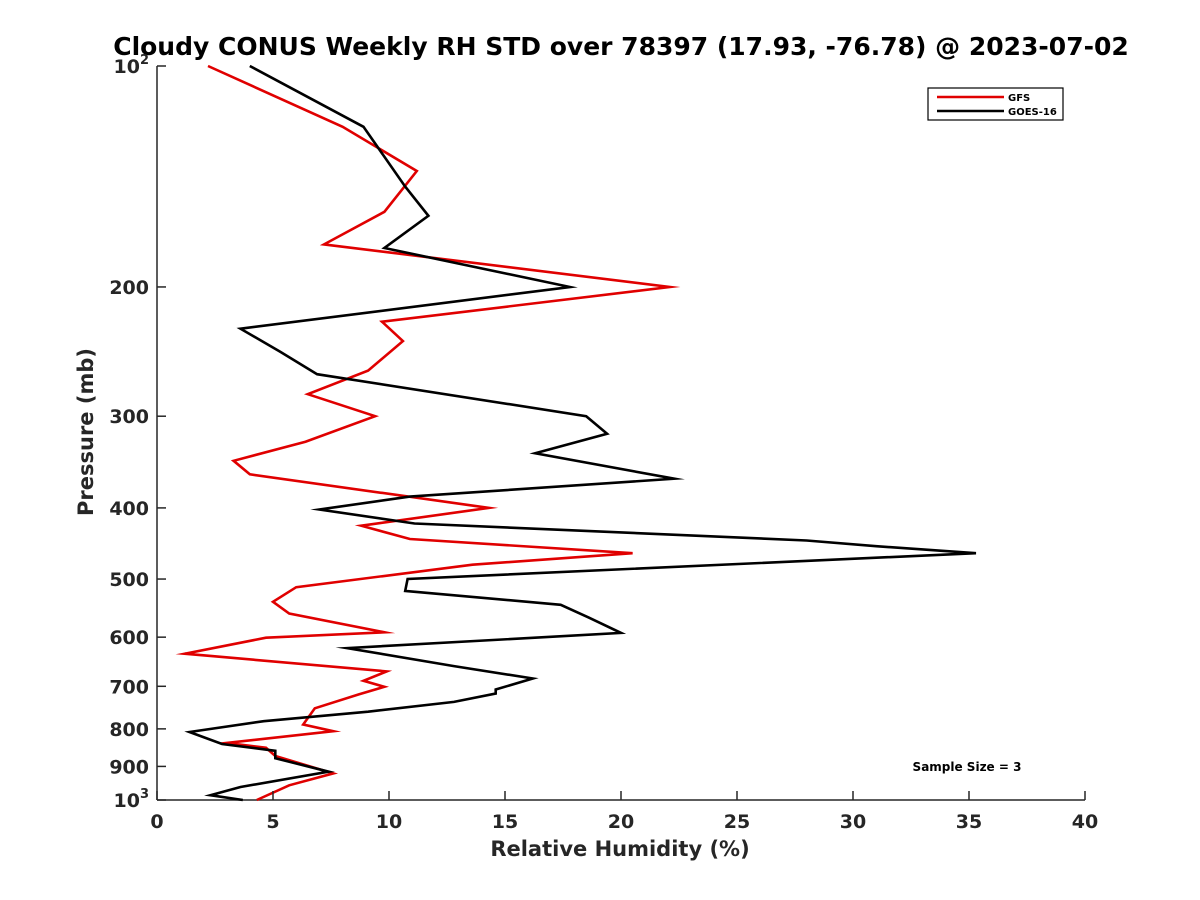 Image resolution: width=1200 pixels, height=900 pixels. What do you see at coordinates (137, 432) in the screenshot?
I see `y-axis: 10² 200 300 400 500 600 700 800 900 10³` at bounding box center [137, 432].